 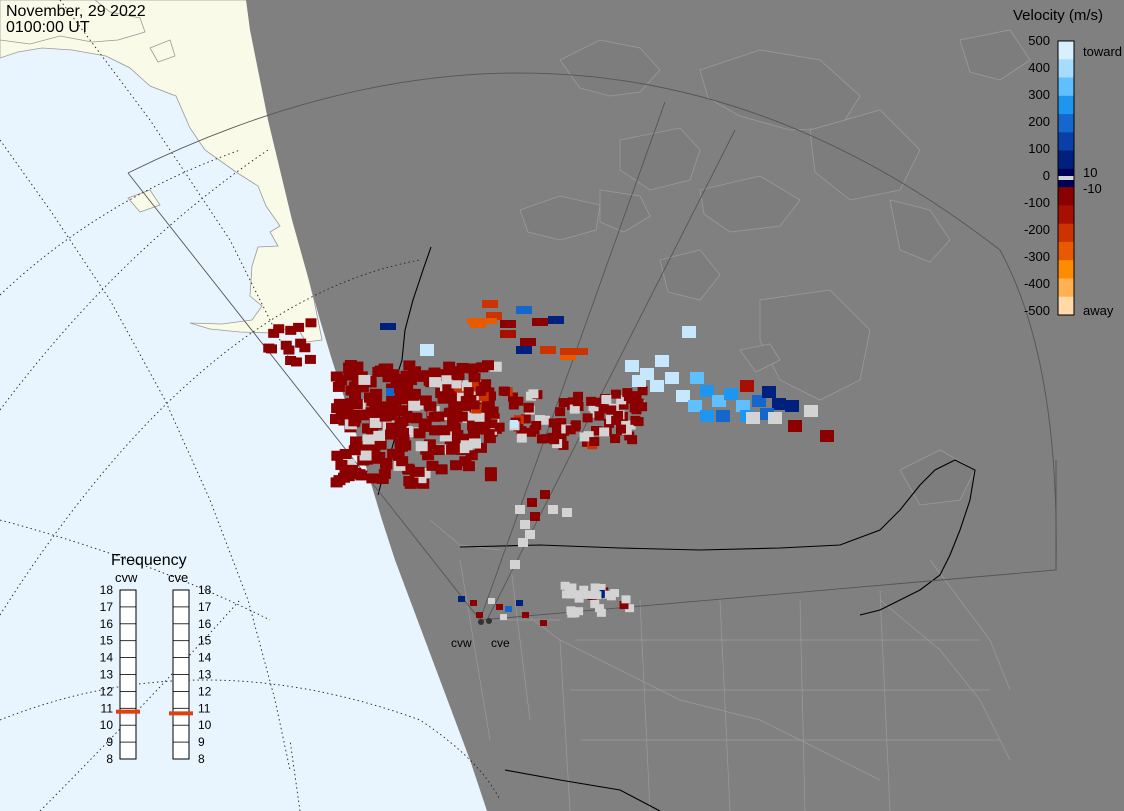 I want to click on colorbar-tick-label: 500, so click(x=1039, y=40).